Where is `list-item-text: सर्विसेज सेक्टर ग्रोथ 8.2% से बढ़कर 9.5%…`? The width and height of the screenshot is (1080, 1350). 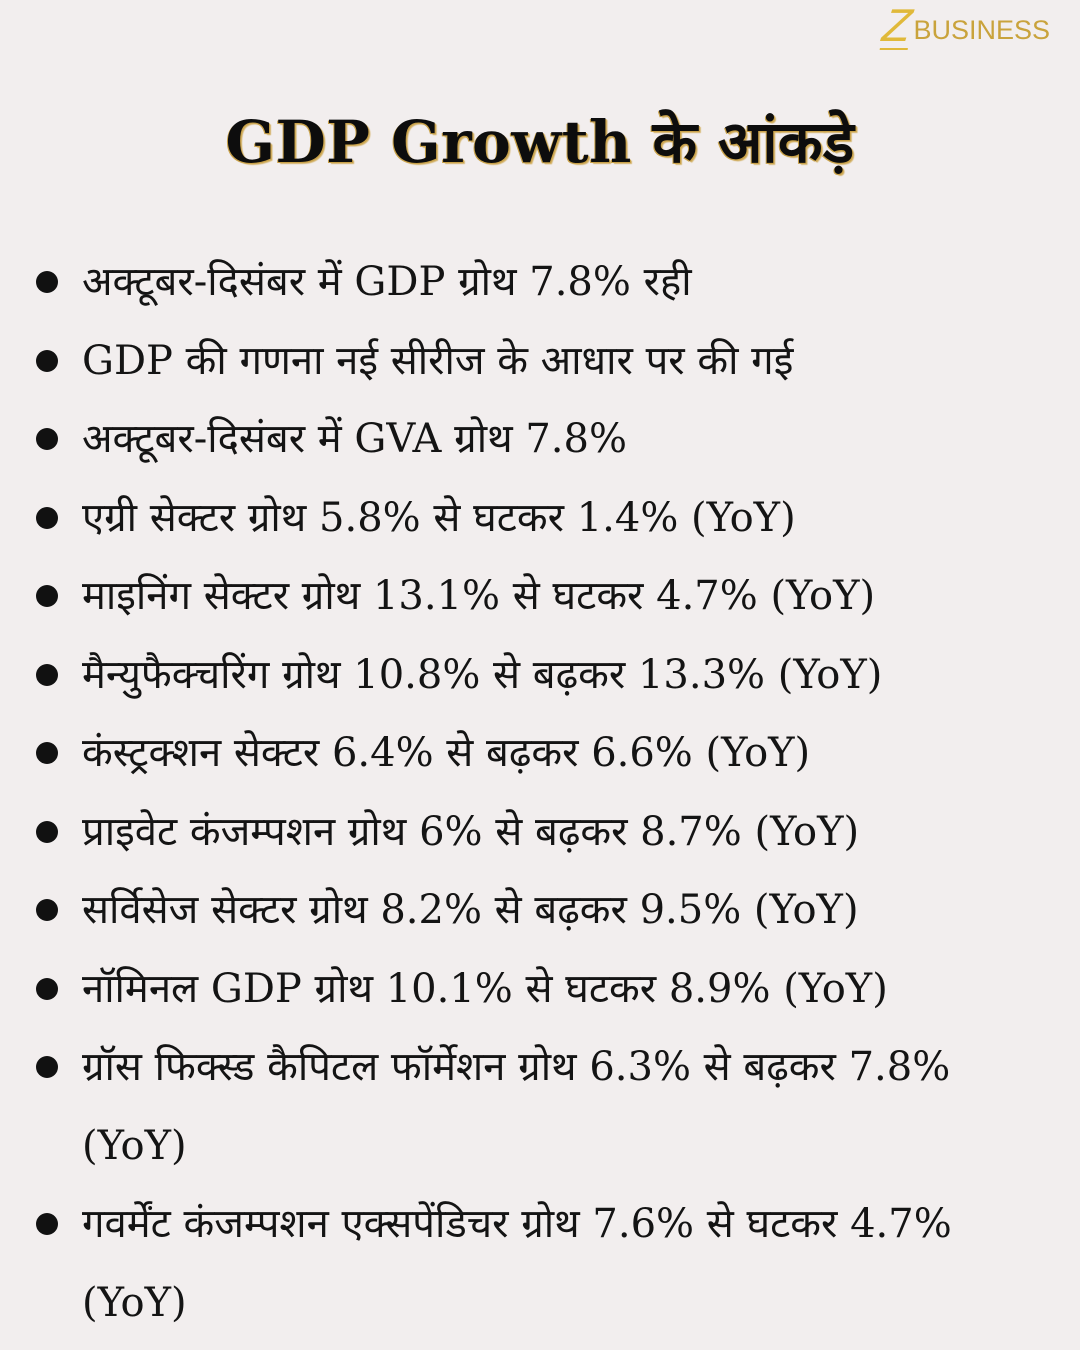
list-item-text: सर्विसेज सेक्टर ग्रोथ 8.2% से बढ़कर 9.5%… is located at coordinates (470, 910).